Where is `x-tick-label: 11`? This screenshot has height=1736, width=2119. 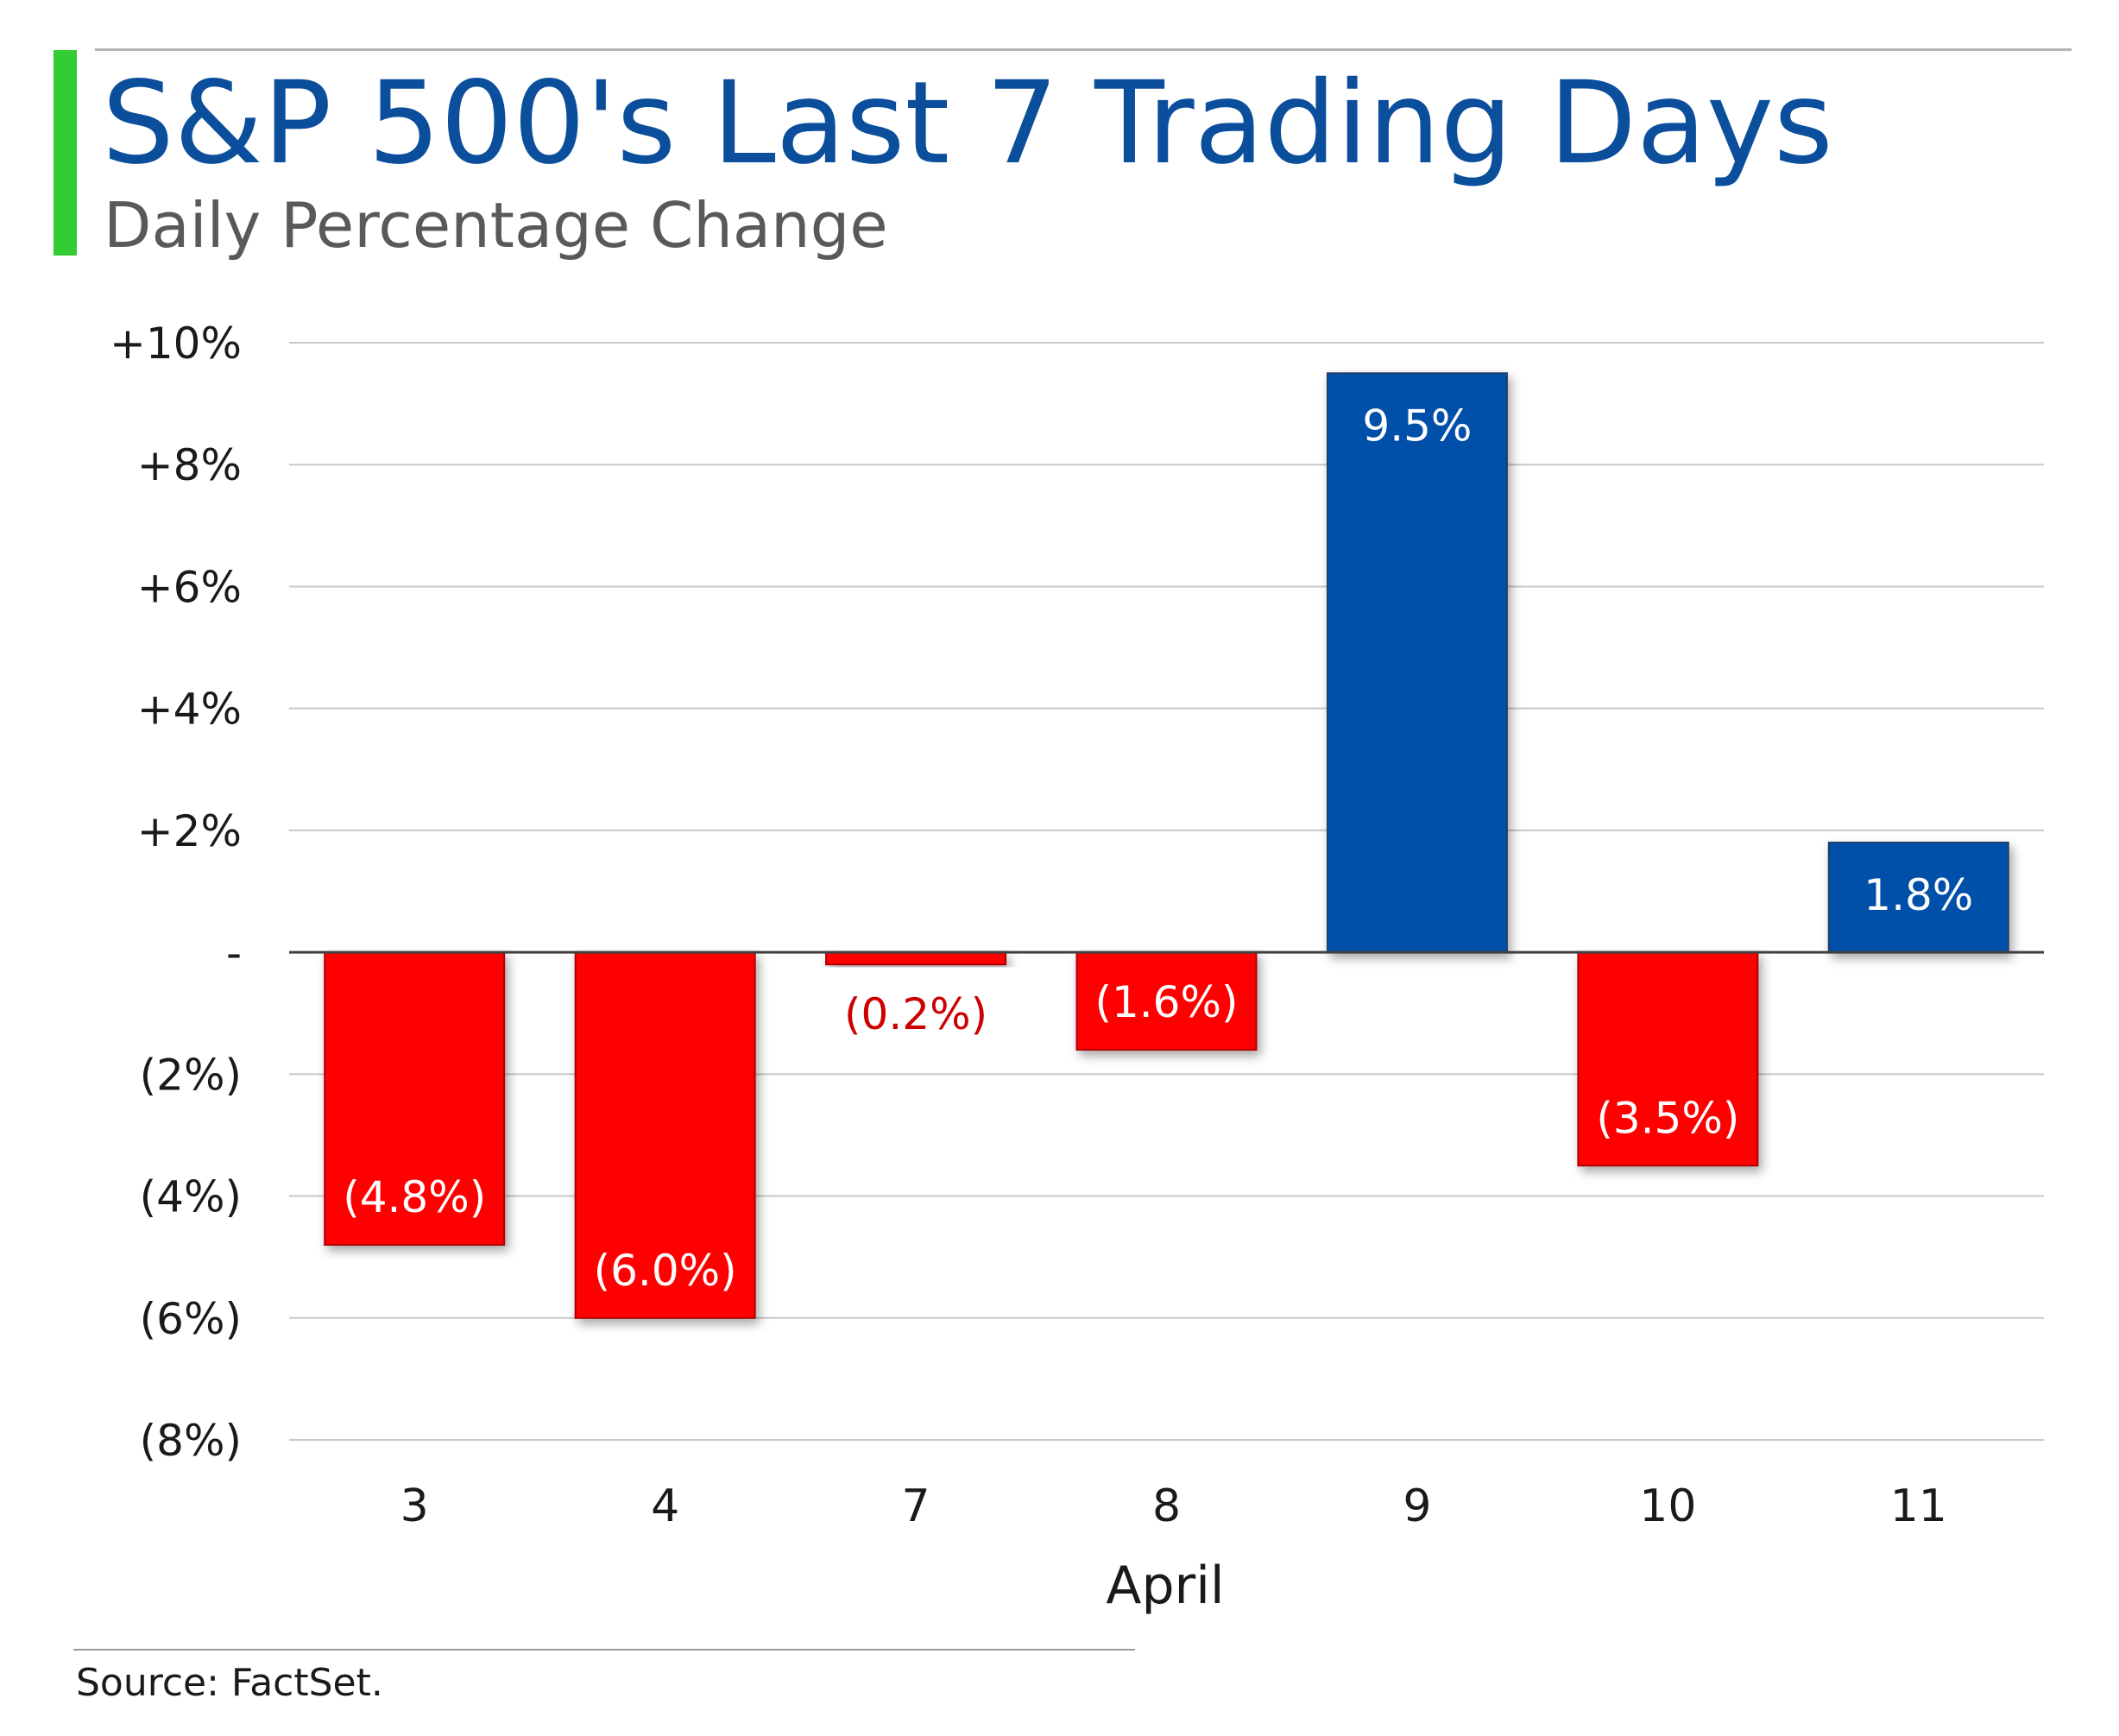
x-tick-label: 11 is located at coordinates (1918, 1506).